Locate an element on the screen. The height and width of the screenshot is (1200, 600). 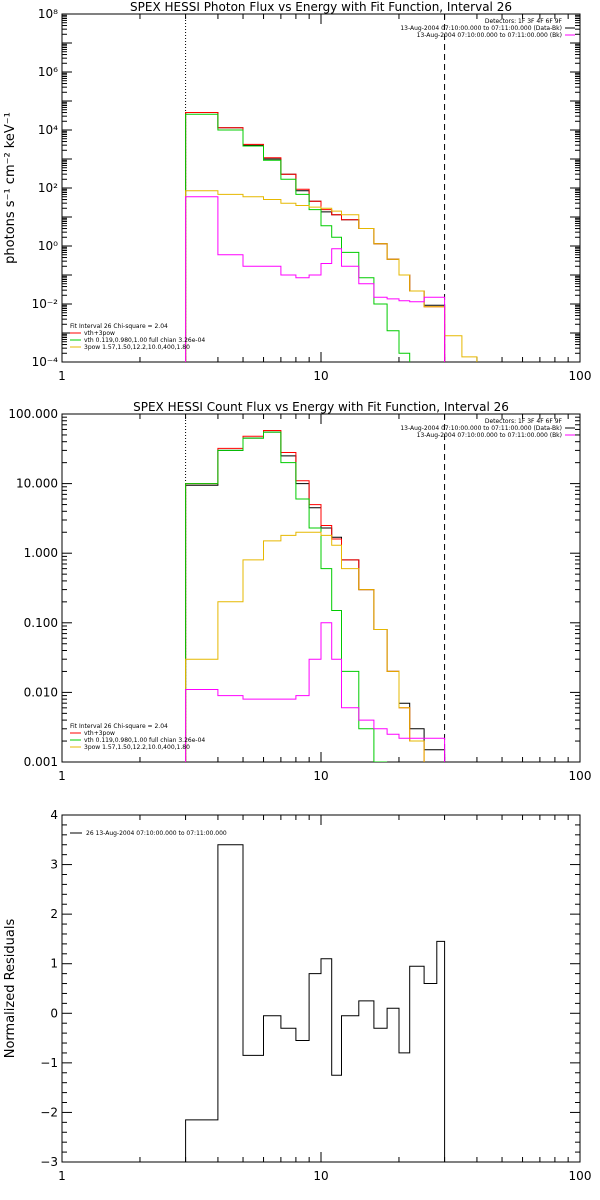
y-tick-label: 3 is located at coordinates (54, 865).